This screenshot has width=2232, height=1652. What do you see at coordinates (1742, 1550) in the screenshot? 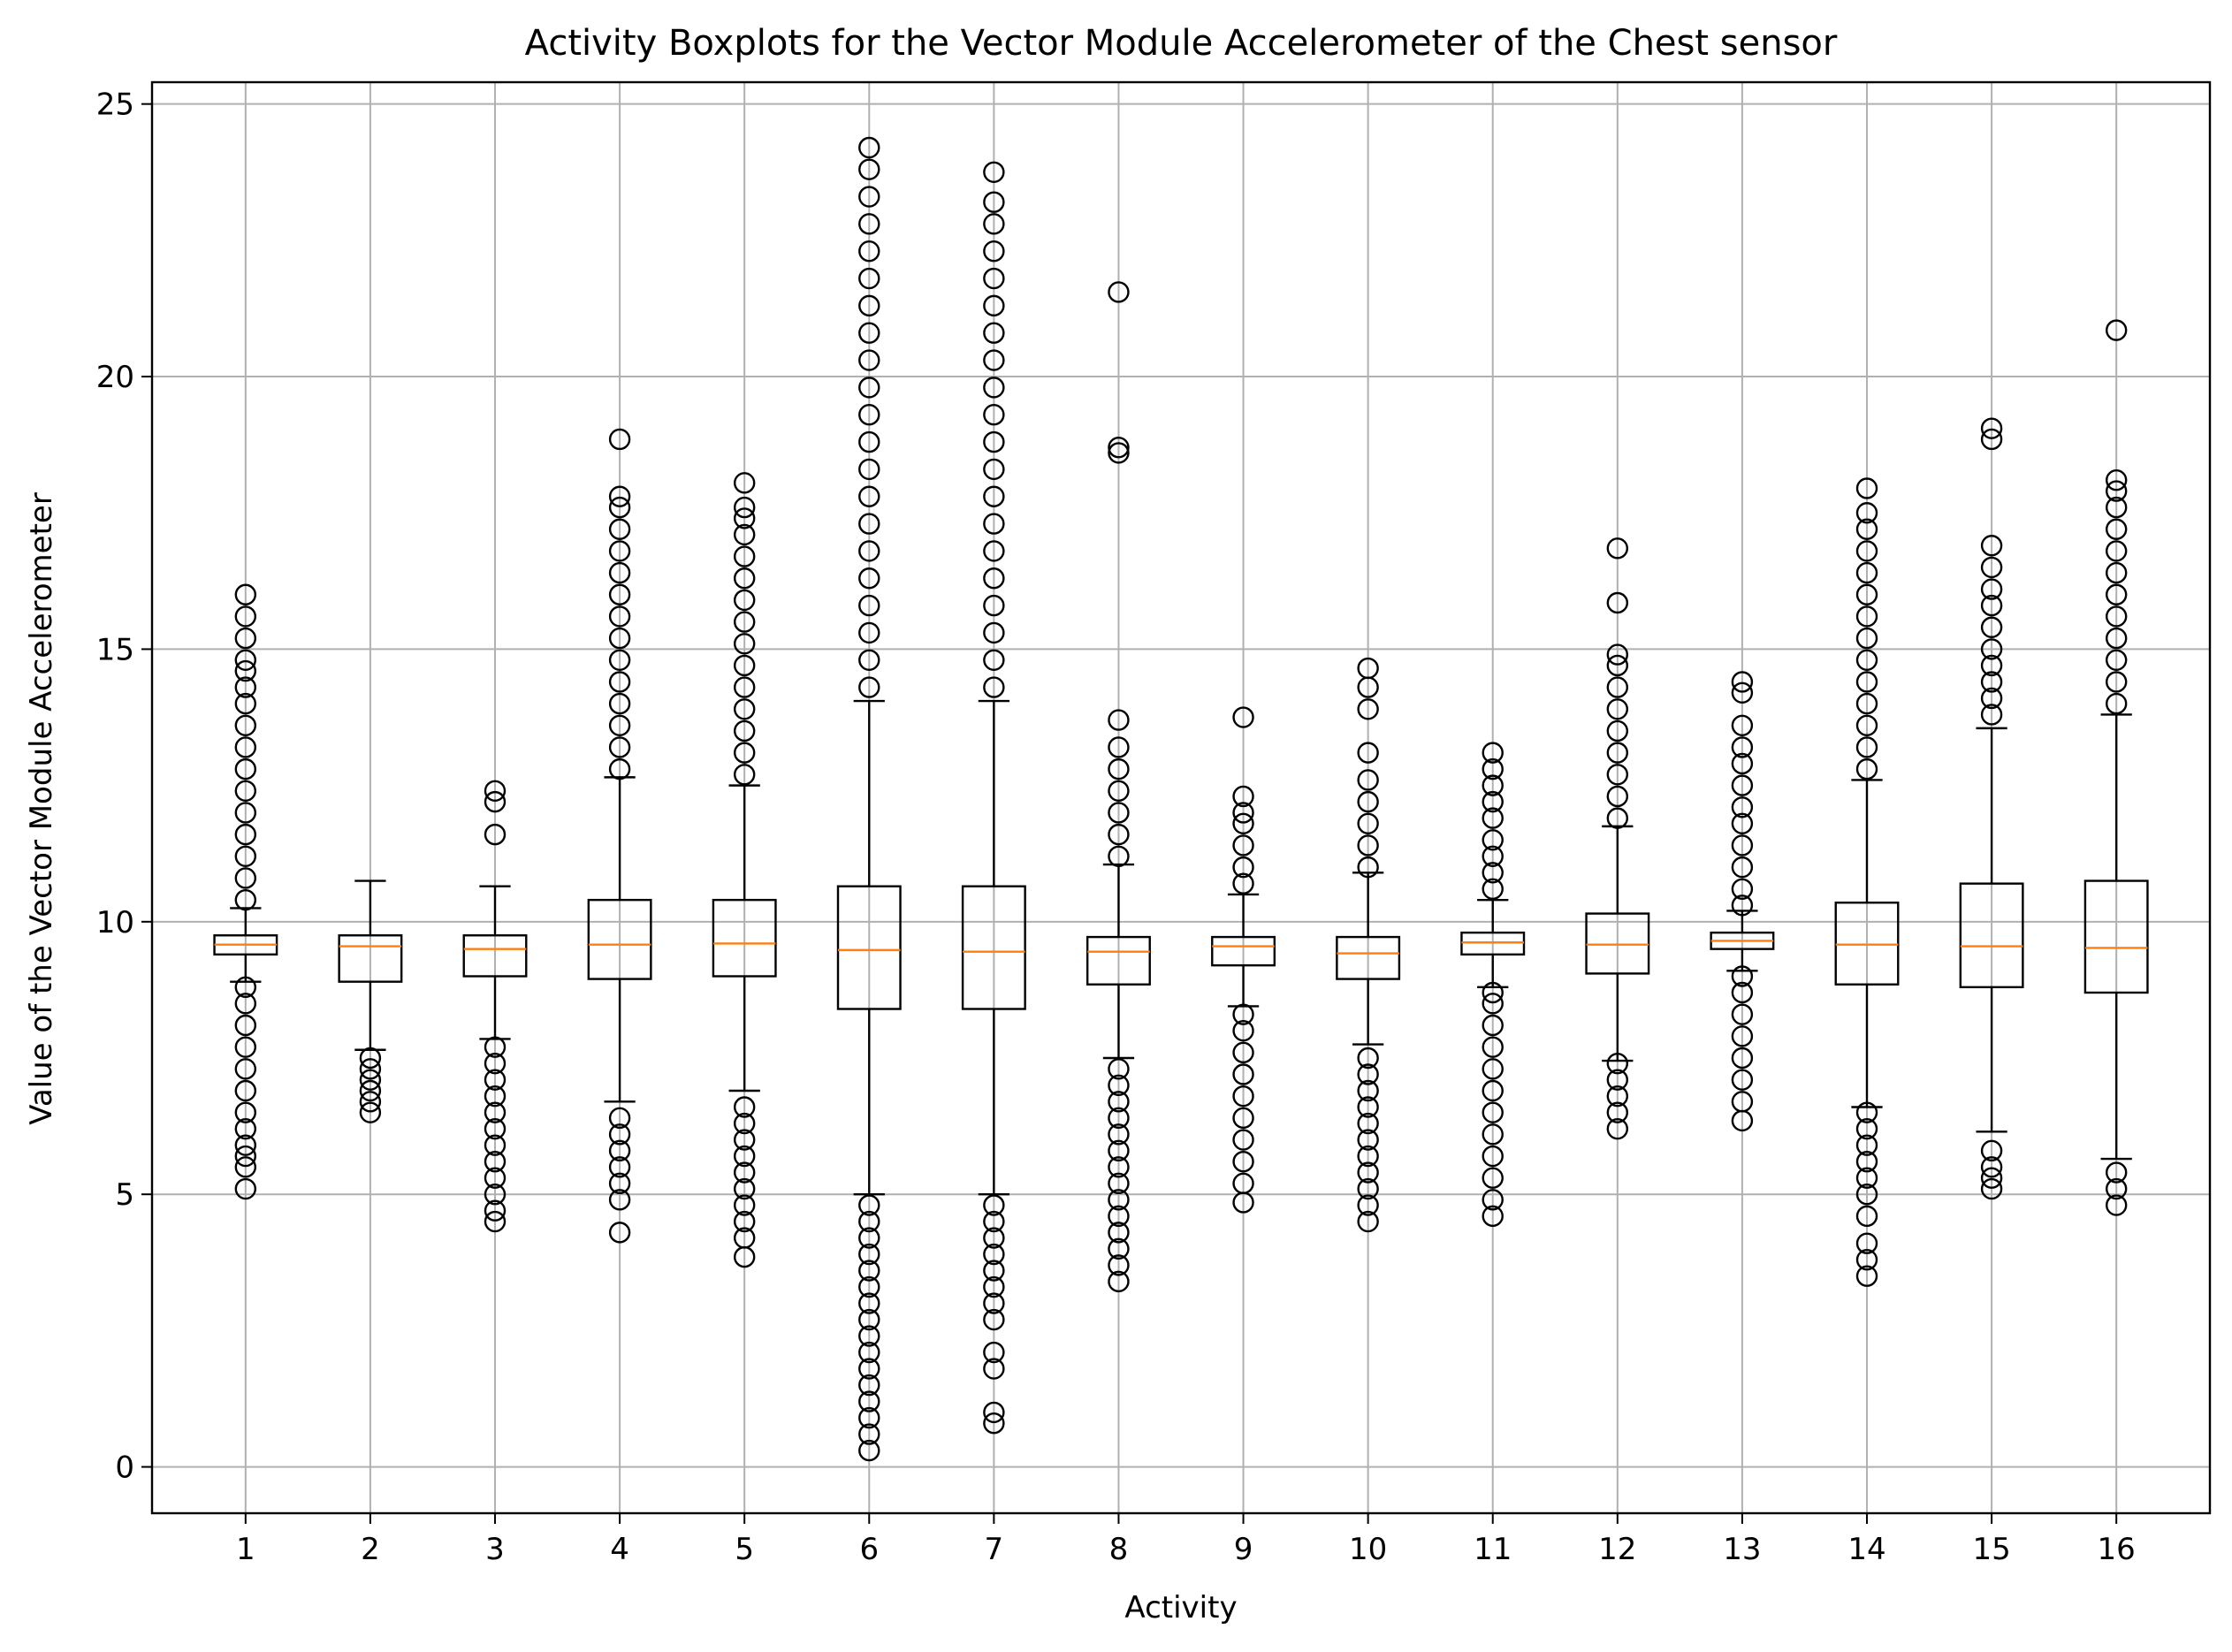
I see `x-tick-label: 13` at bounding box center [1742, 1550].